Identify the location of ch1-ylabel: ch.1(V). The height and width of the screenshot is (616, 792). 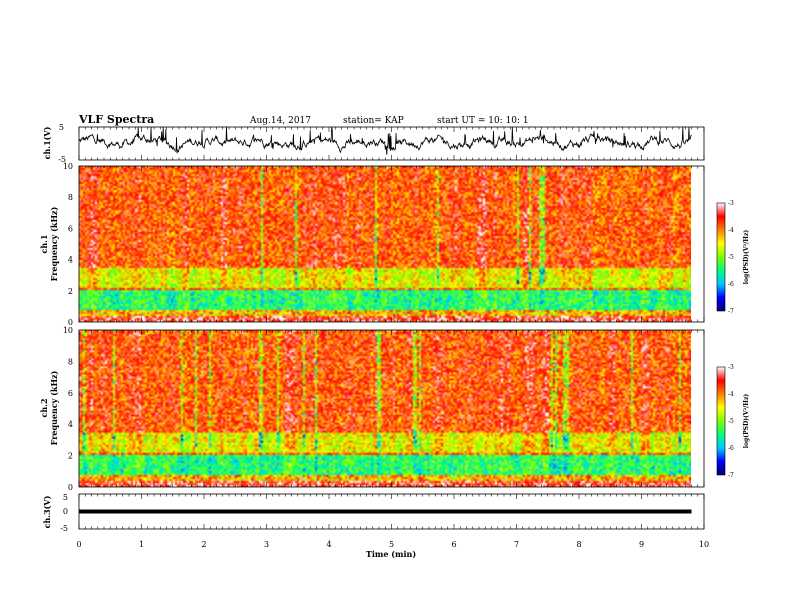
(47, 142).